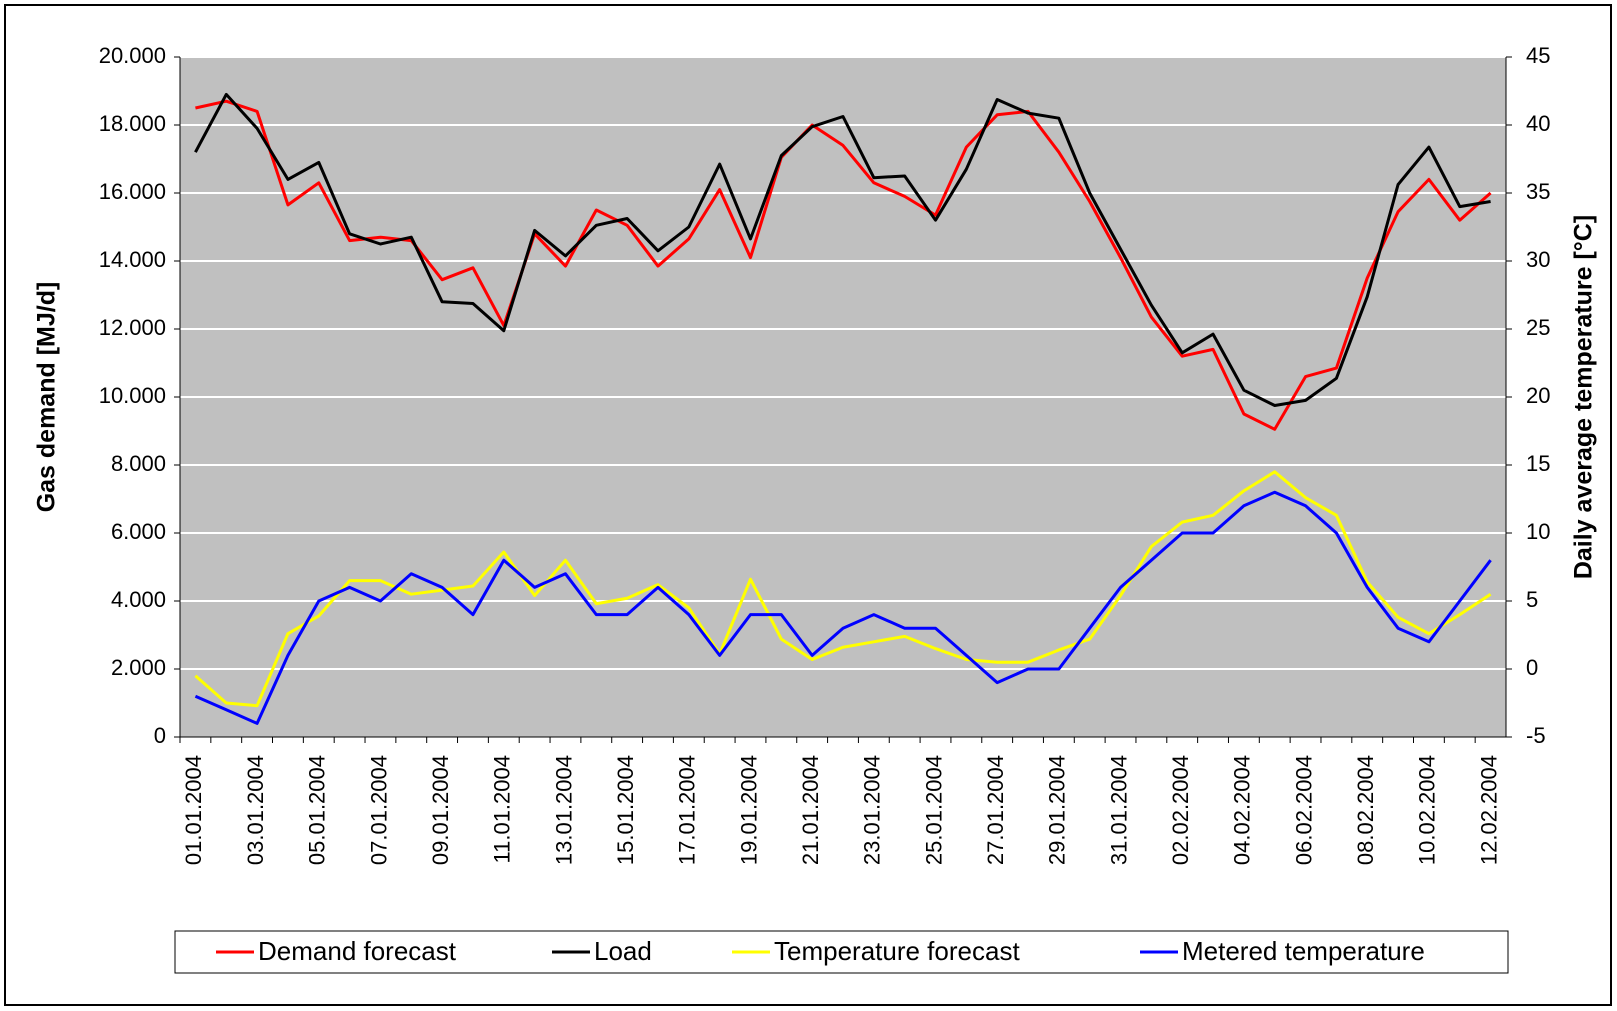 The image size is (1617, 1011). Describe the element at coordinates (563, 810) in the screenshot. I see `x-tick-label: 13.01.2004` at that location.